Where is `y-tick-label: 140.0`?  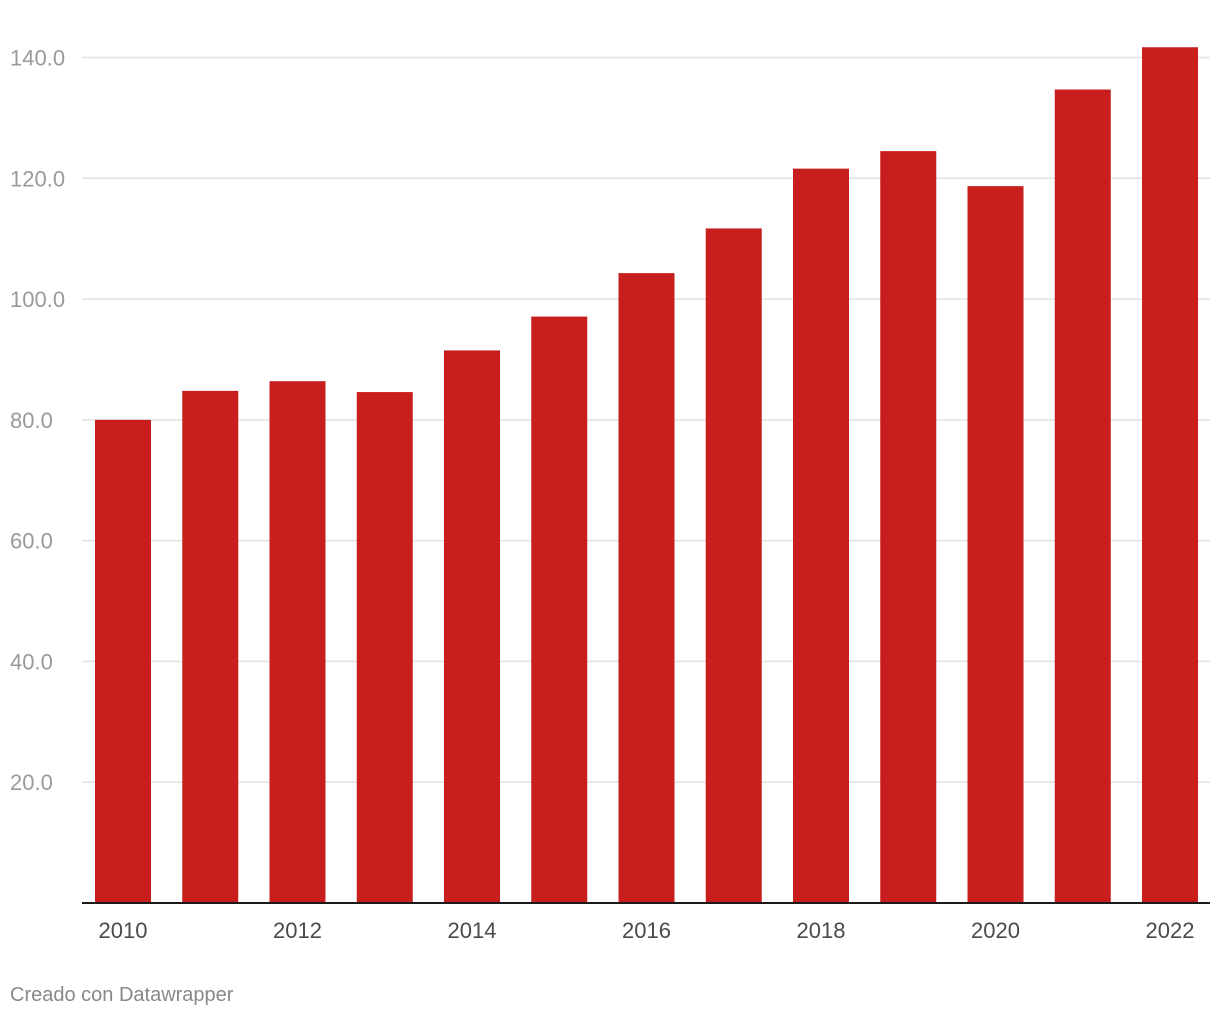
y-tick-label: 140.0 is located at coordinates (37, 58).